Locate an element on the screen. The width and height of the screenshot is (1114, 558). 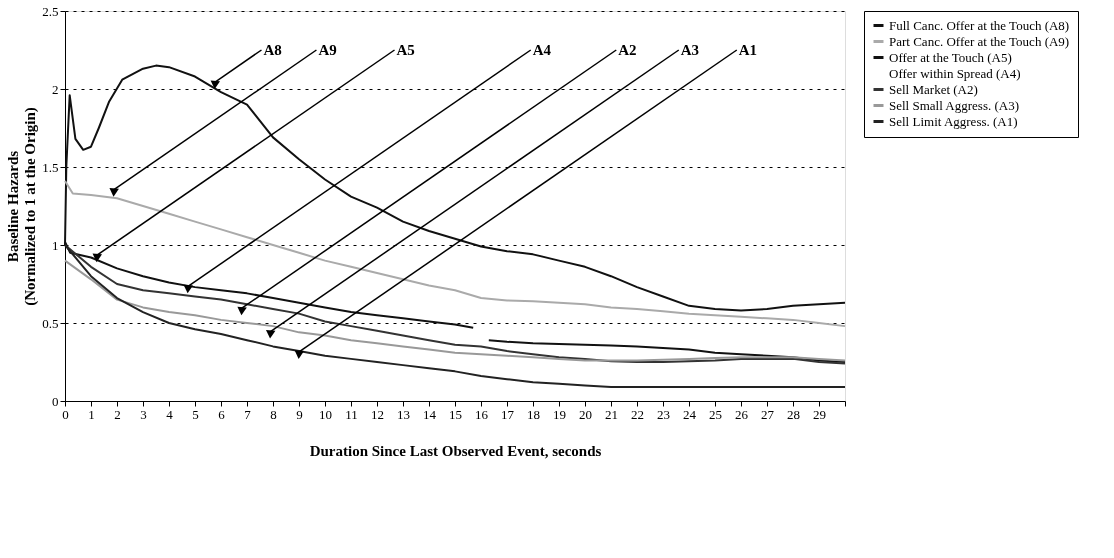
x-tick-label: 26 is located at coordinates (742, 414).